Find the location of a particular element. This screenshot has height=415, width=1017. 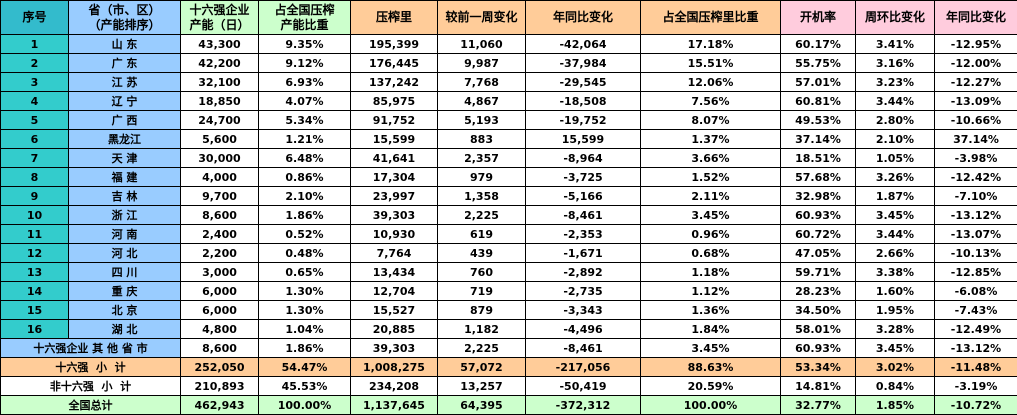

cell: 2,200 is located at coordinates (219, 253).